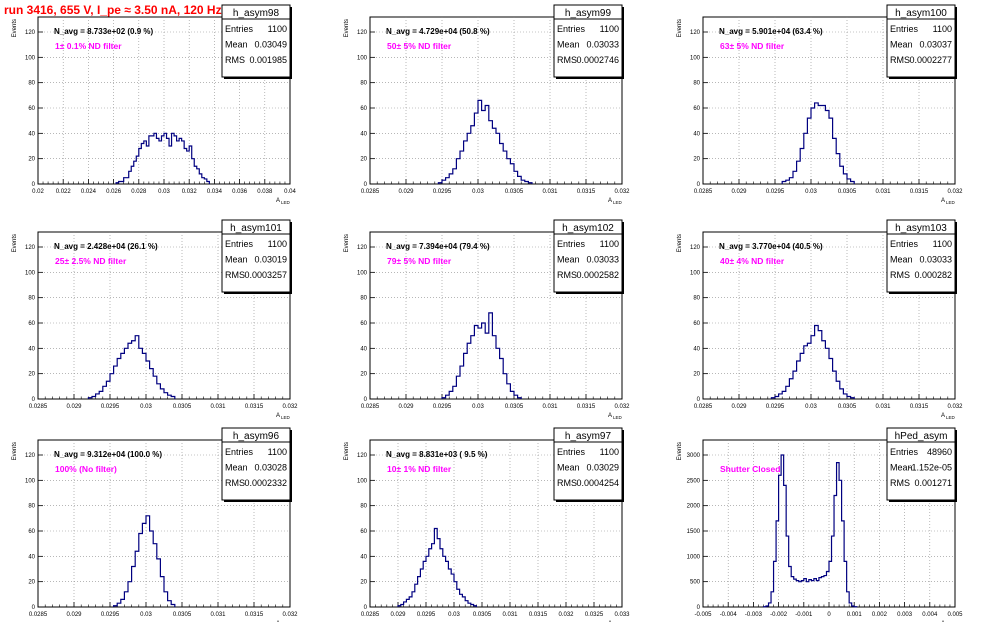 Image resolution: width=996 pixels, height=622 pixels. I want to click on x-tick-label: 0.004, so click(930, 615).